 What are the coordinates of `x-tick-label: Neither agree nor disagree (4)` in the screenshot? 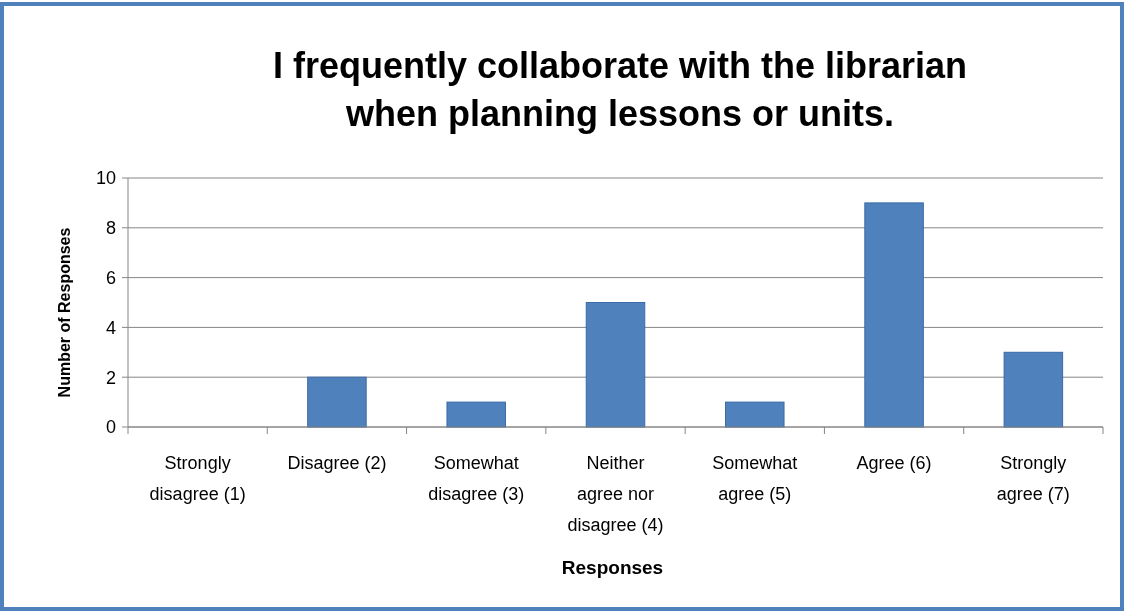 It's located at (615, 494).